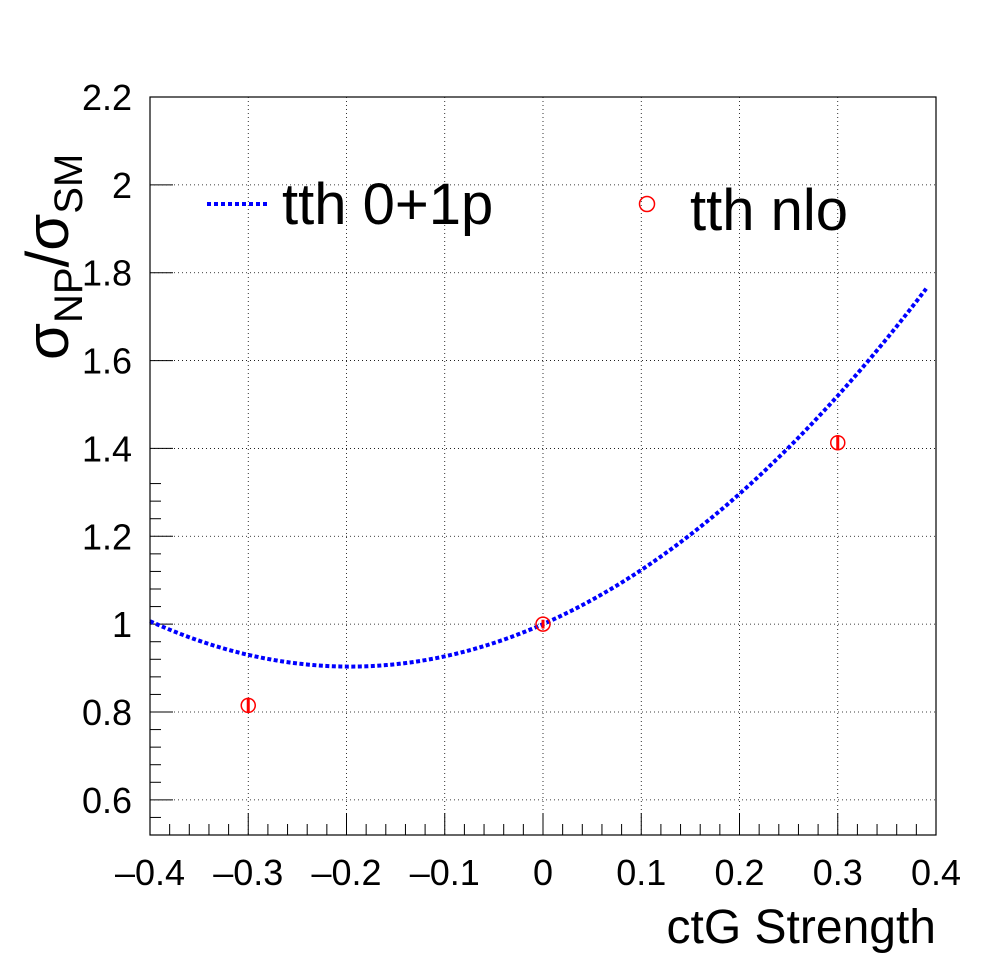 This screenshot has height=972, width=996. I want to click on y-axis-title: σNP/σSM, so click(52, 257).